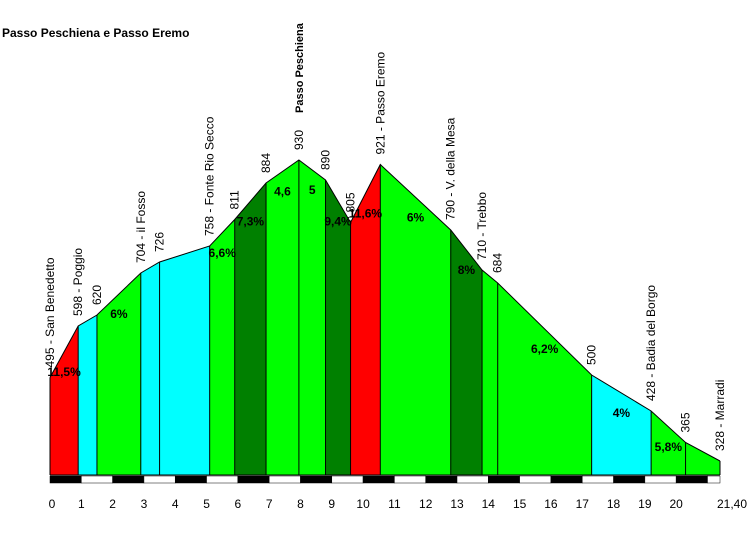 This screenshot has width=750, height=535. What do you see at coordinates (338, 221) in the screenshot?
I see `grade-label: 9,4%` at bounding box center [338, 221].